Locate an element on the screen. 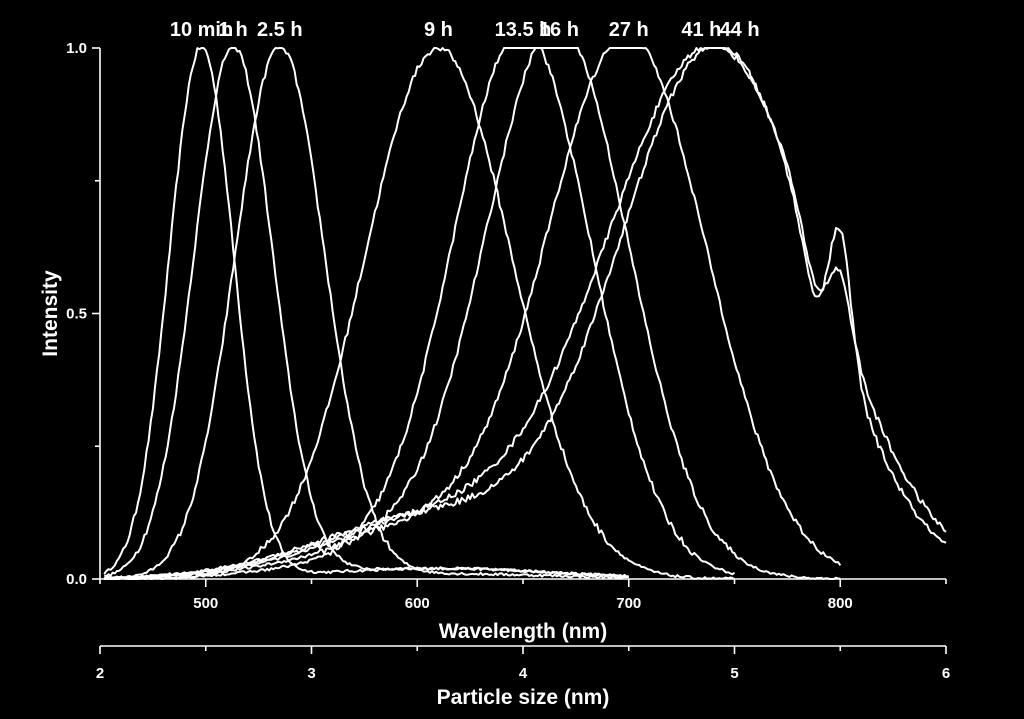 Image resolution: width=1024 pixels, height=719 pixels. x2-tick-label: 2 is located at coordinates (100, 673).